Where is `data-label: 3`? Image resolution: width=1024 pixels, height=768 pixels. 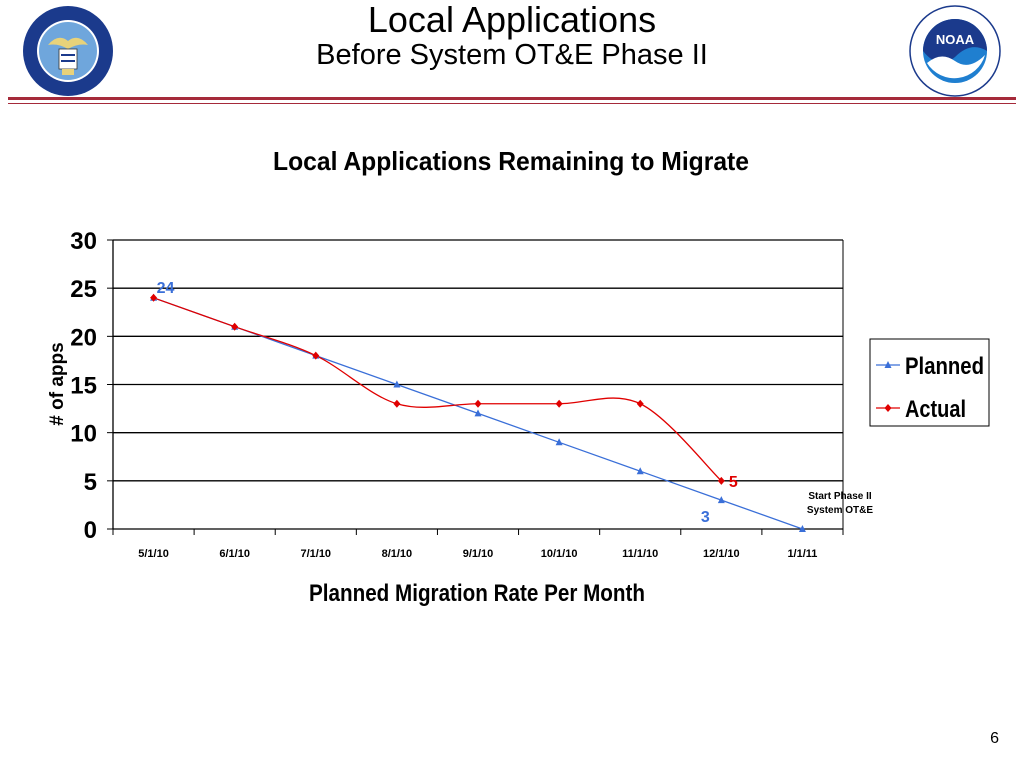
data-label: 3 is located at coordinates (705, 517).